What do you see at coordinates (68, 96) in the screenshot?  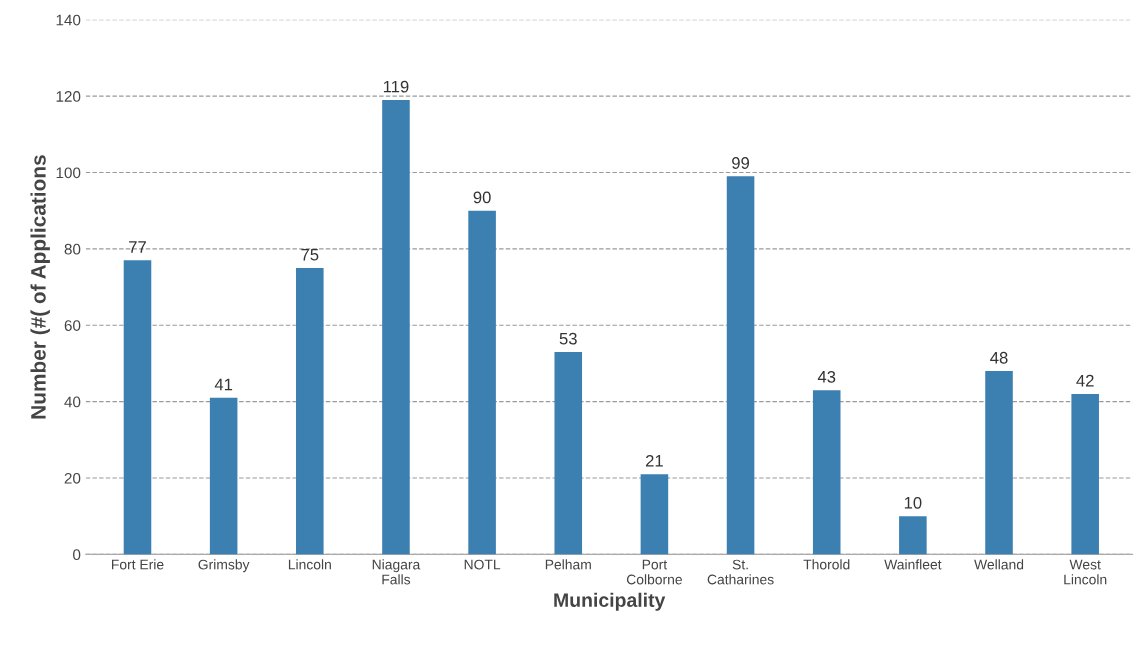 I see `y-tick-label: 120` at bounding box center [68, 96].